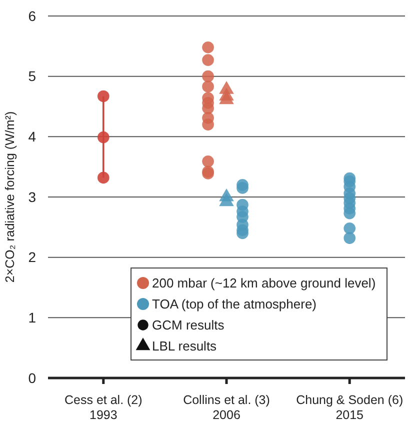 Image resolution: width=415 pixels, height=436 pixels. What do you see at coordinates (188, 325) in the screenshot?
I see `annotation: GCM results` at bounding box center [188, 325].